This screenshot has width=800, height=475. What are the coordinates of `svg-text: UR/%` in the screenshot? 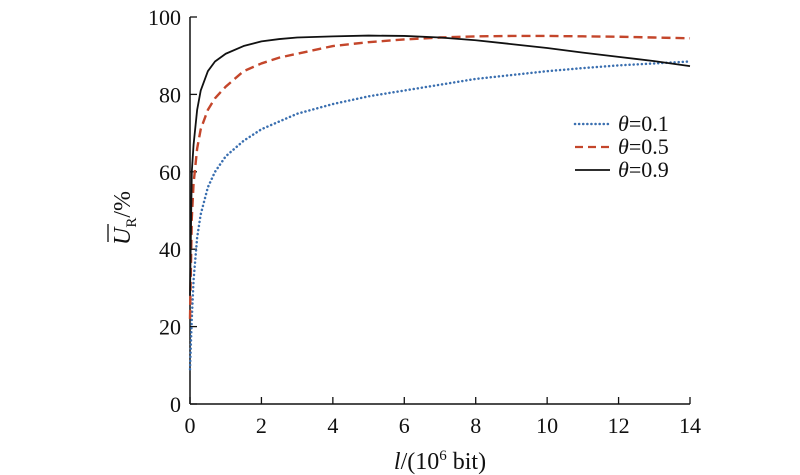 It's located at (125, 218).